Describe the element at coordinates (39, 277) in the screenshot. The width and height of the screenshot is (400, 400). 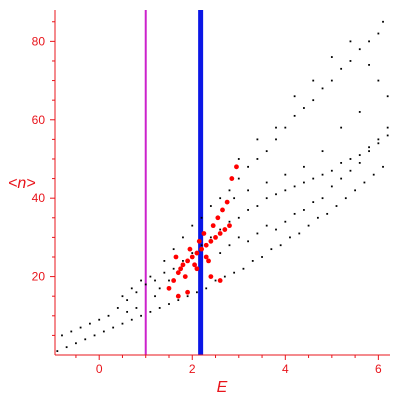
I see `y-tick-label: 20` at that location.